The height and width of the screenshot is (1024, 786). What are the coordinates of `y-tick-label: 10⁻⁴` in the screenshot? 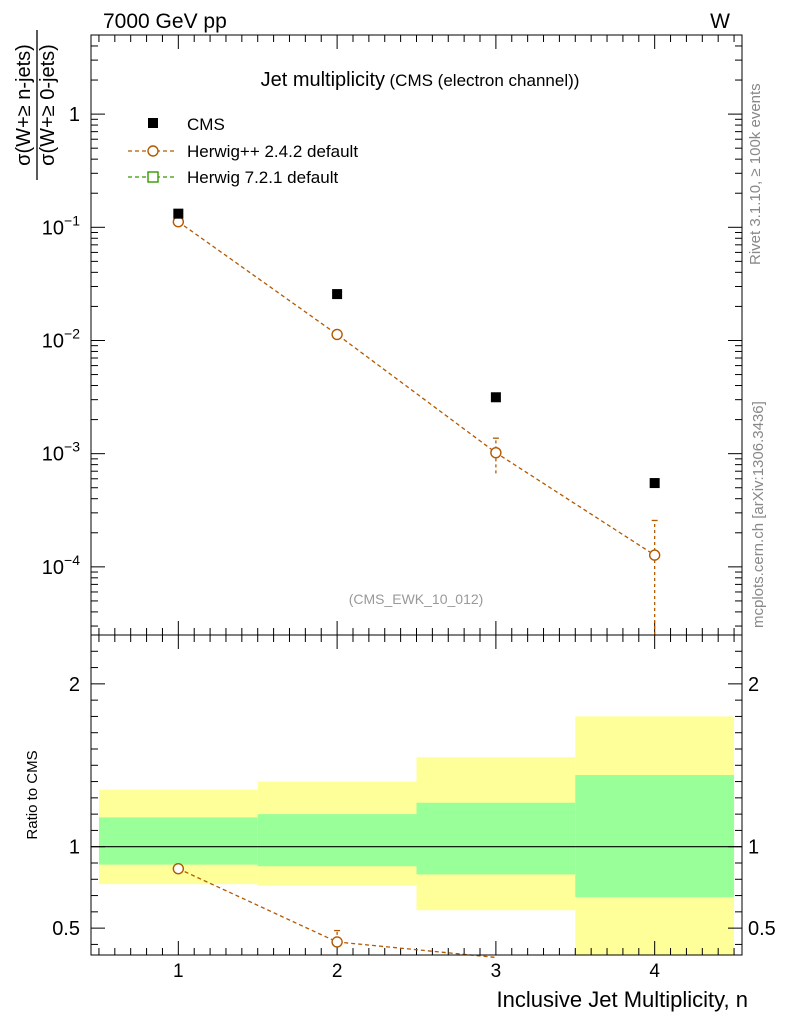 It's located at (61, 565).